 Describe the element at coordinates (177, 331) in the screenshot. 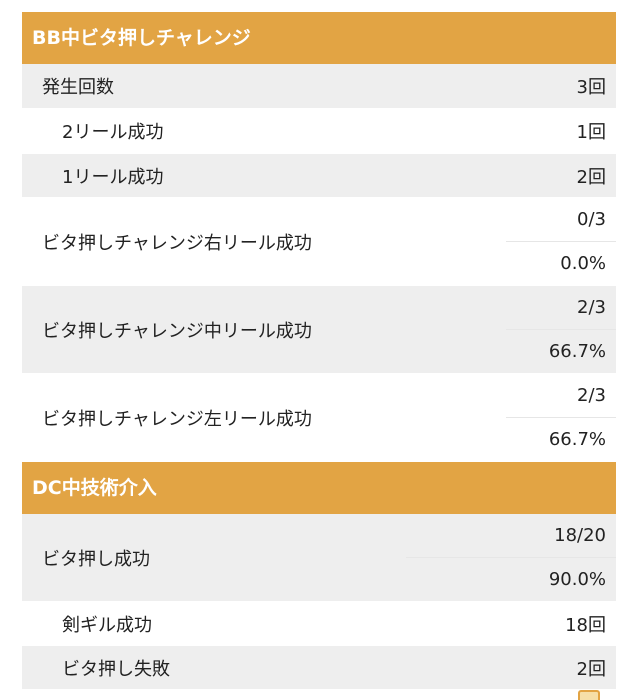

I see `stat-label: ビタ押しチャレンジ中リール成功` at that location.